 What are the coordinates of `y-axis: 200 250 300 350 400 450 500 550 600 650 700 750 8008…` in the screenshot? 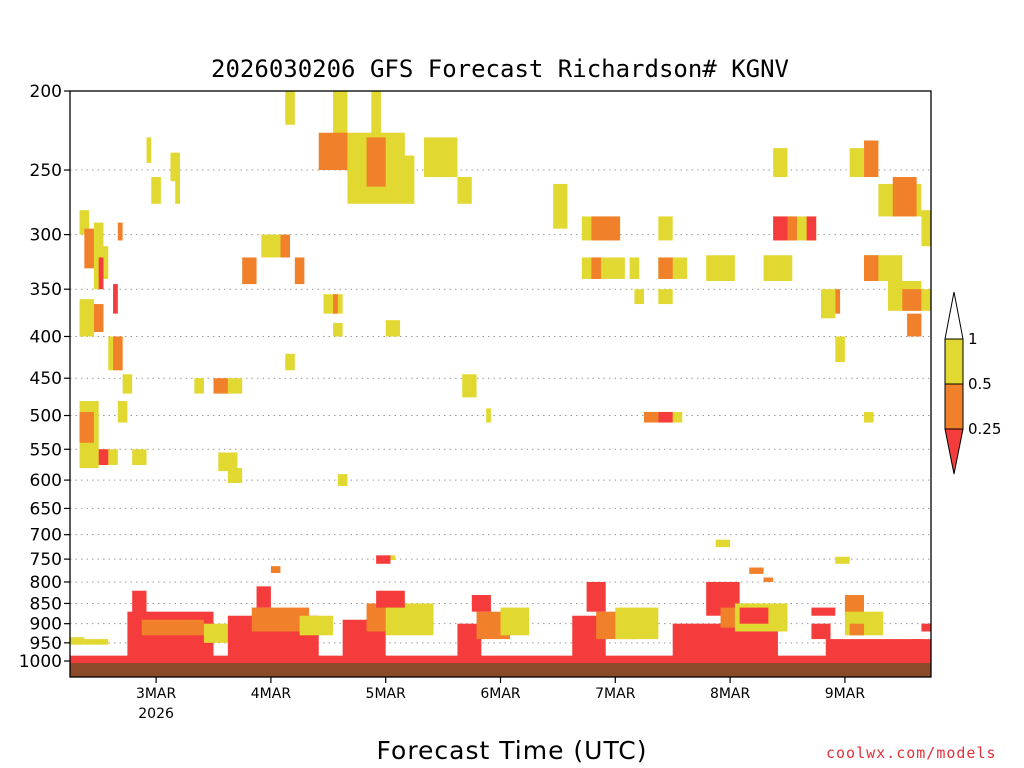 It's located at (44, 377).